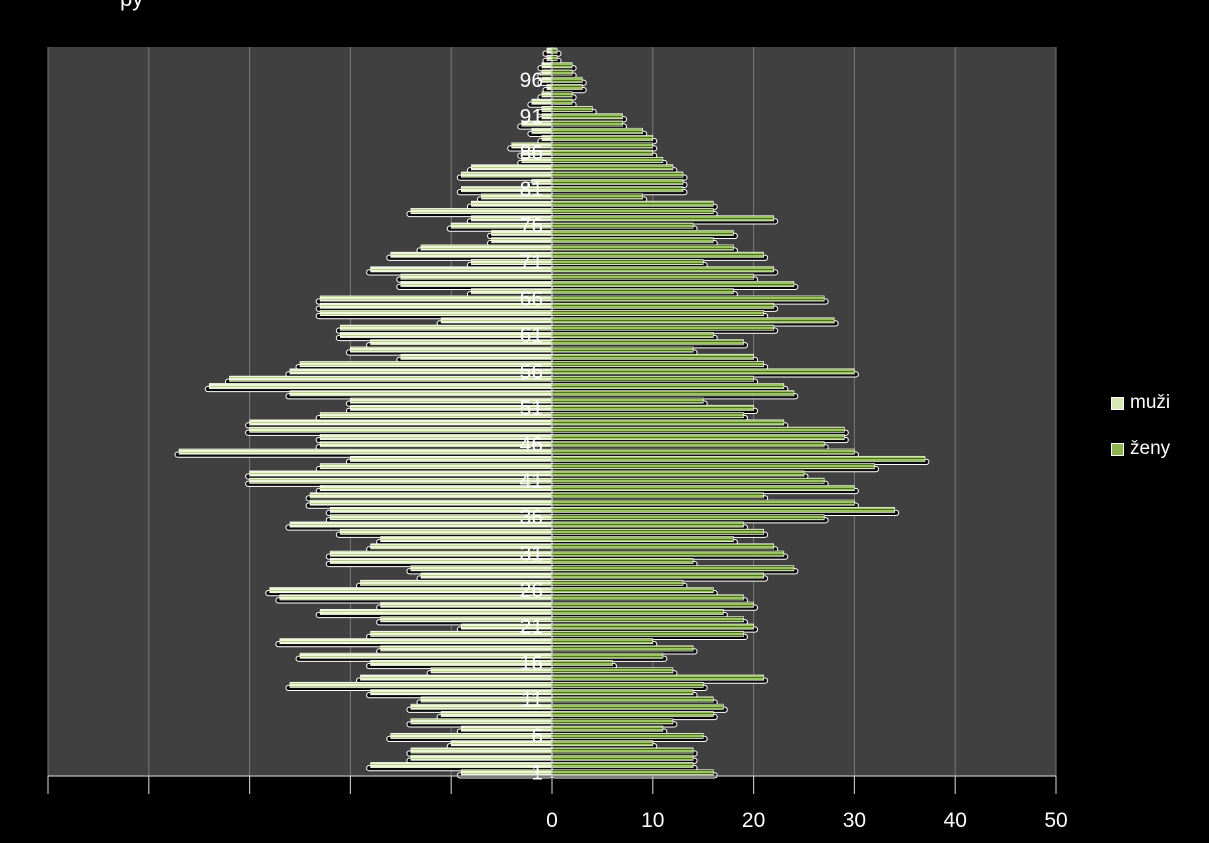  Describe the element at coordinates (531, 627) in the screenshot. I see `y-tick-label: 21` at that location.